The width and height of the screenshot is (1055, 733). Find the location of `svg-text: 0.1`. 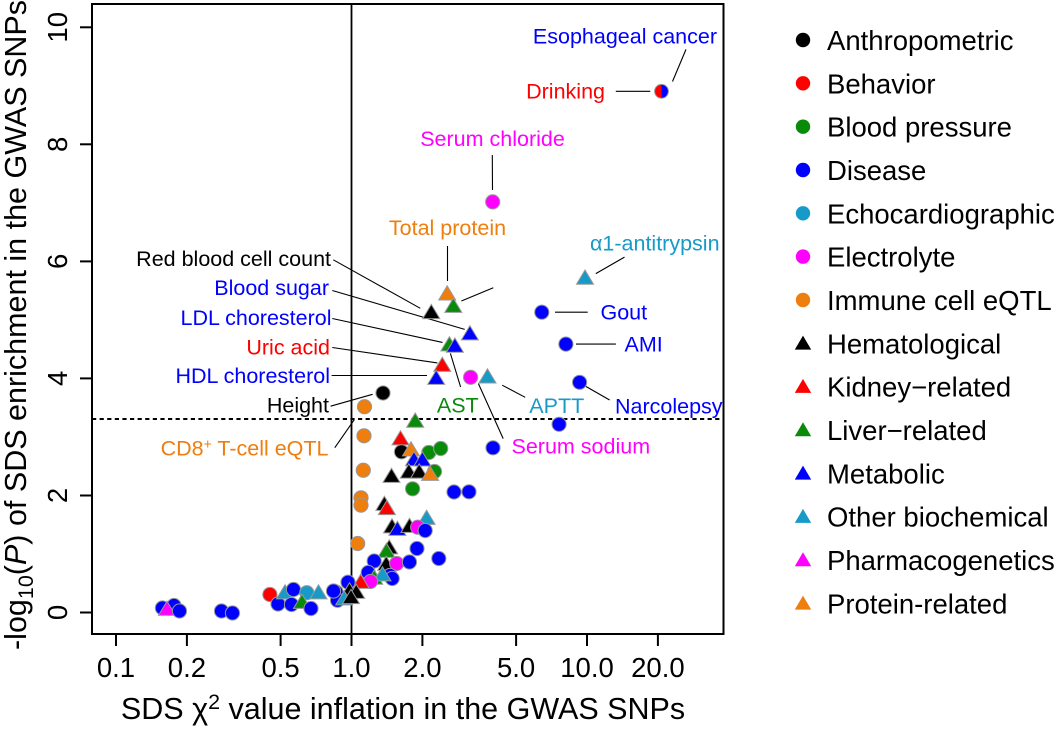

svg-text: 0.1 is located at coordinates (116, 667).